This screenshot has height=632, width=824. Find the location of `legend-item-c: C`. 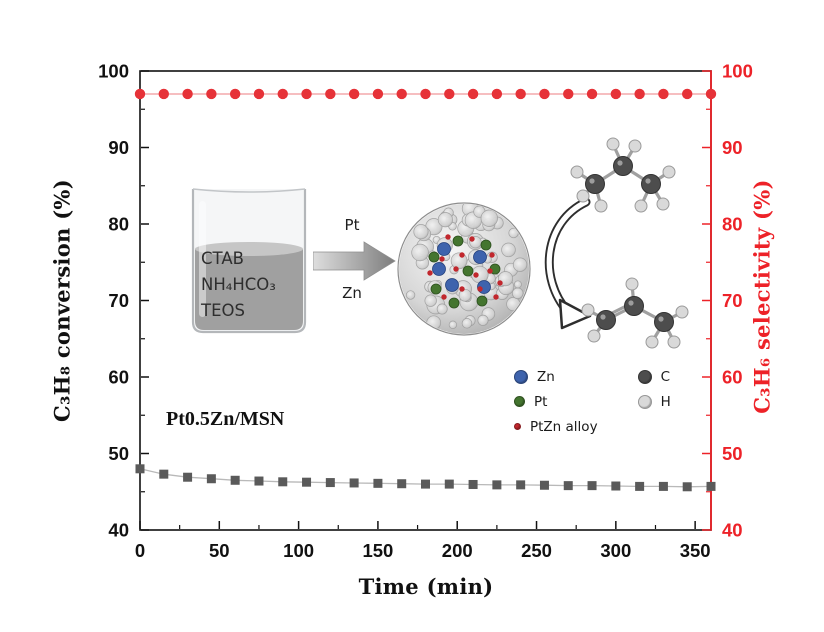

legend-item-c: C is located at coordinates (654, 376).